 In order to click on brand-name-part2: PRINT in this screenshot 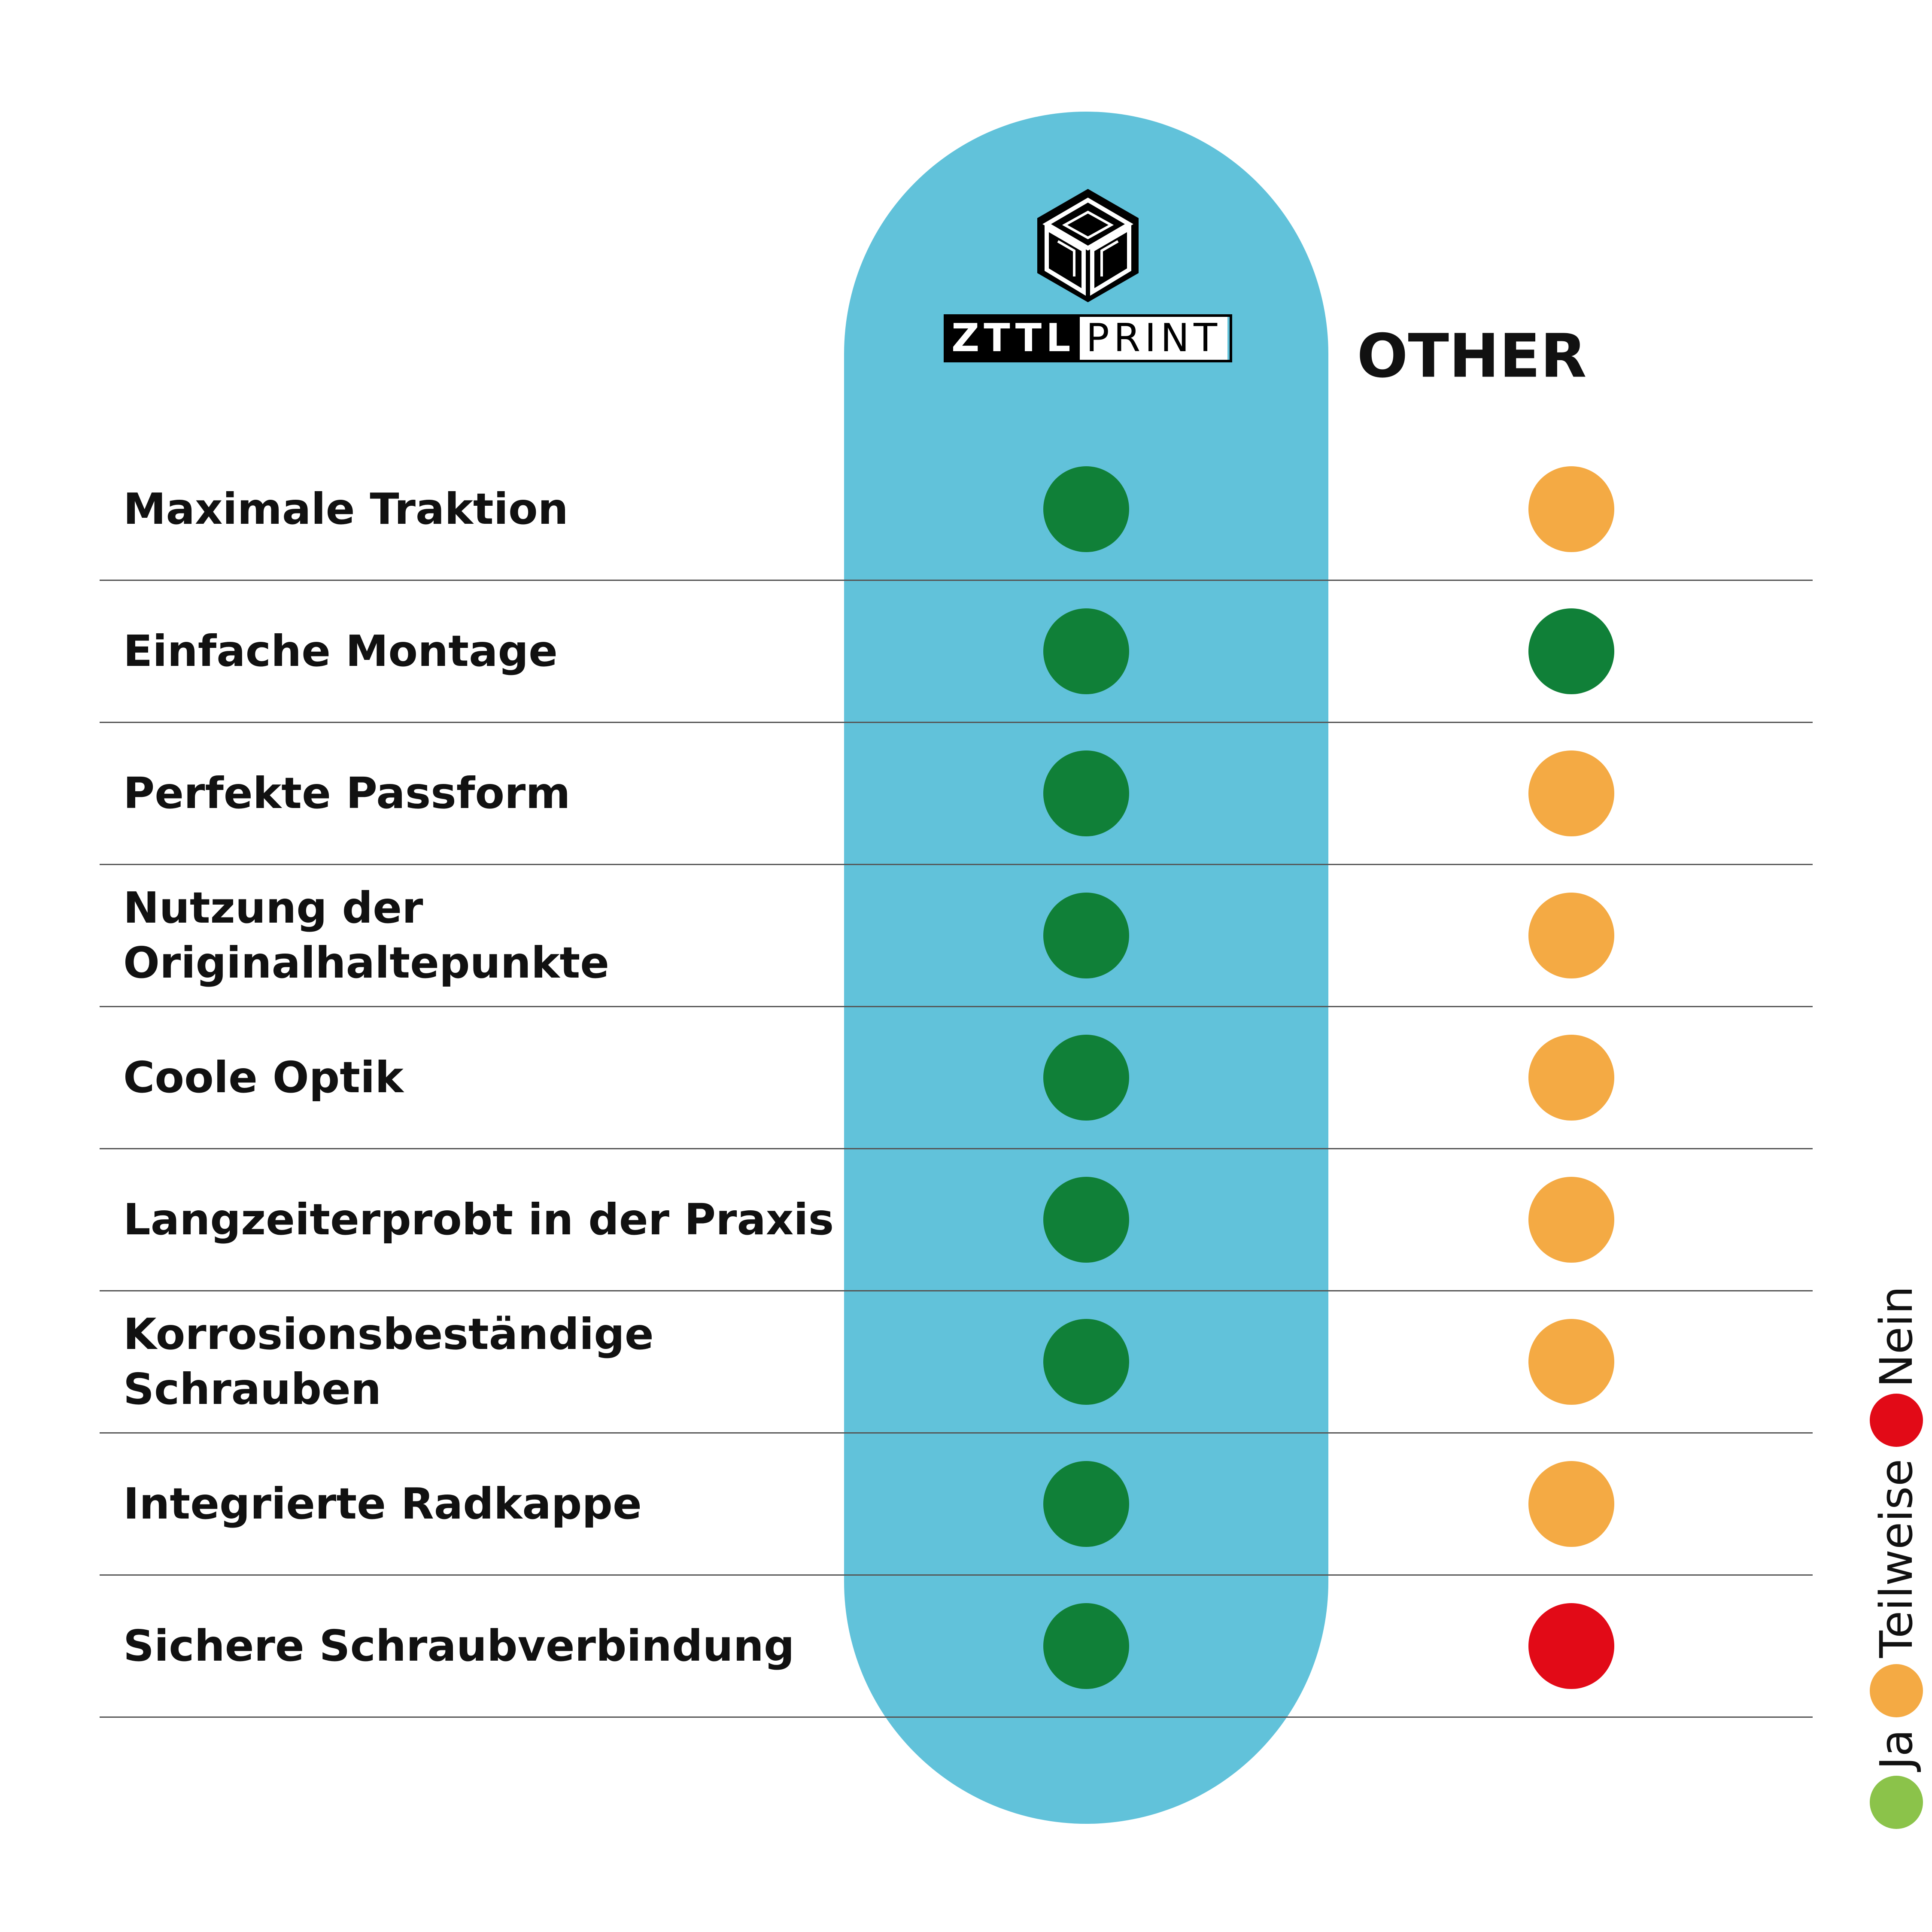, I will do `click(1154, 338)`.